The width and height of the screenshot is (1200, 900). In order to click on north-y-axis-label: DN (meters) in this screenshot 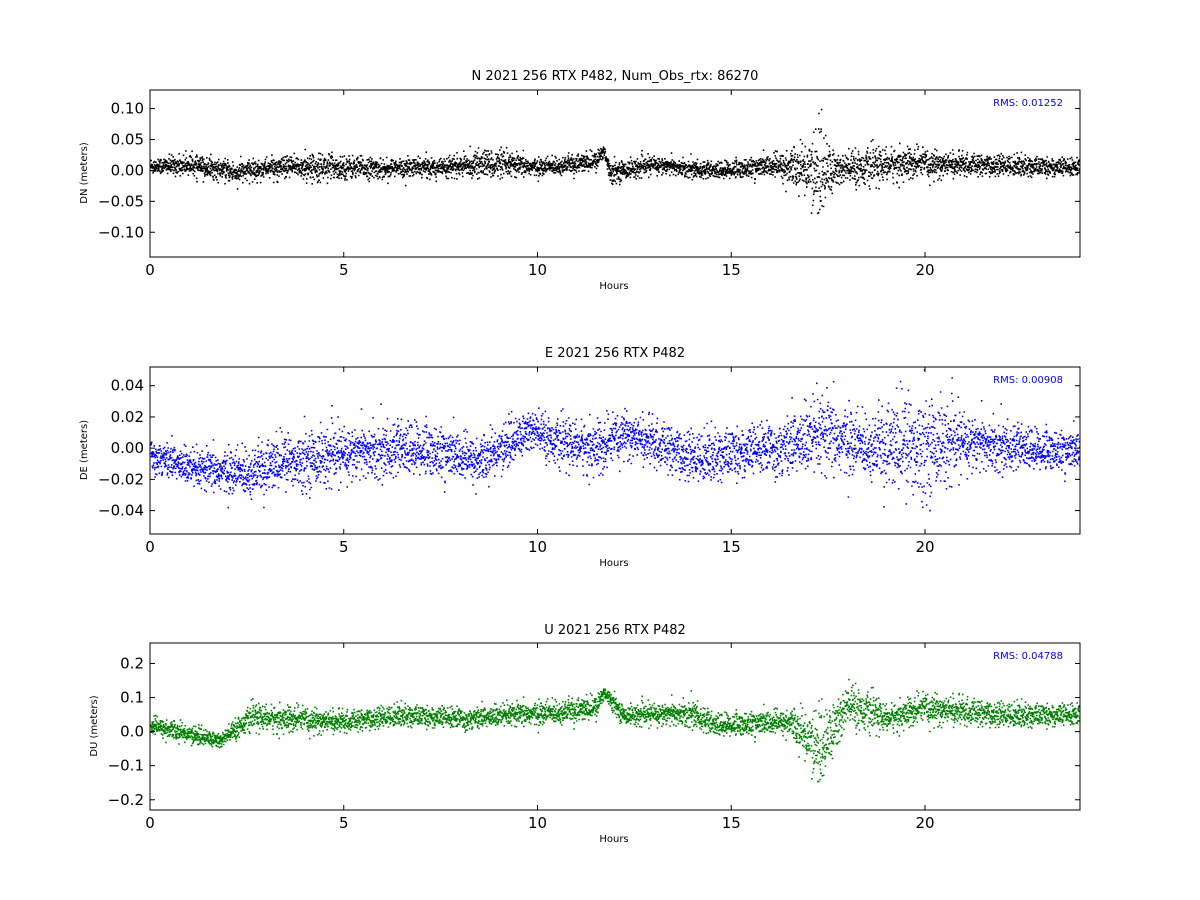, I will do `click(84, 173)`.